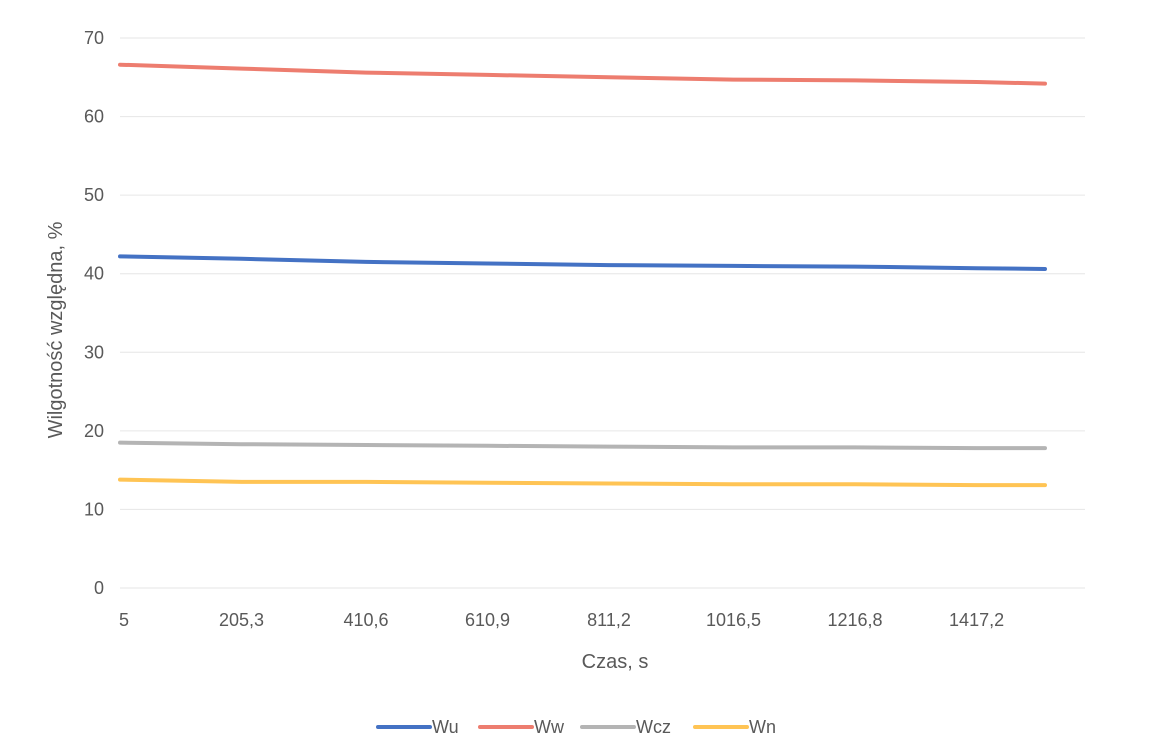  I want to click on y-tick-label: 30, so click(94, 352).